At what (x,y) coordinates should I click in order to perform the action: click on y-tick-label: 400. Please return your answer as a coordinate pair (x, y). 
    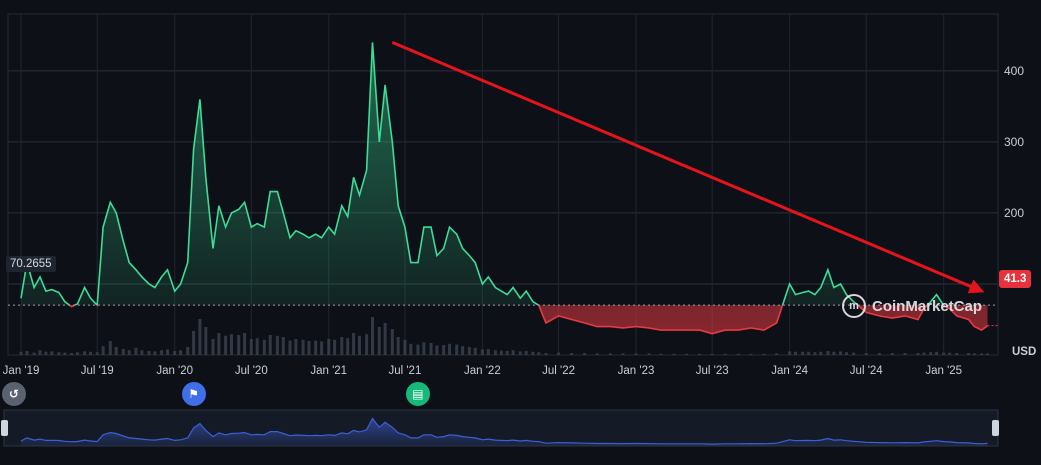
    Looking at the image, I should click on (1014, 71).